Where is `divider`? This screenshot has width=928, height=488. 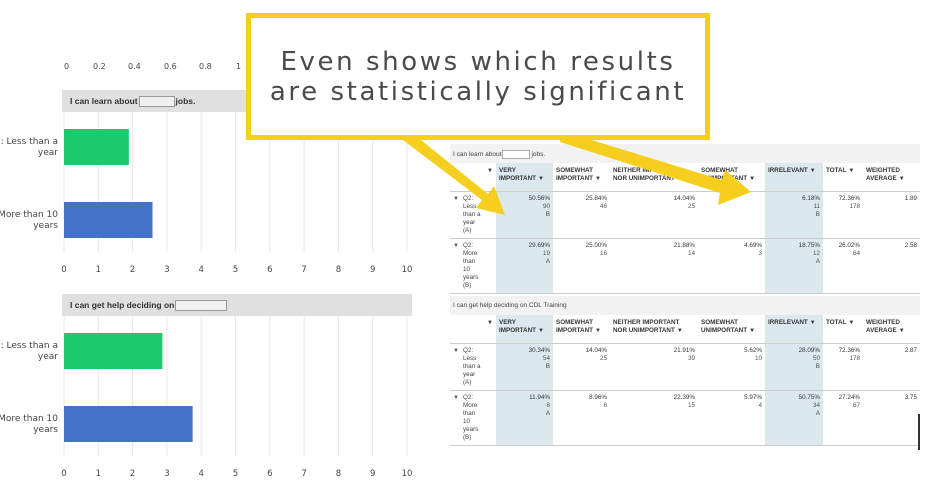
divider is located at coordinates (919, 432).